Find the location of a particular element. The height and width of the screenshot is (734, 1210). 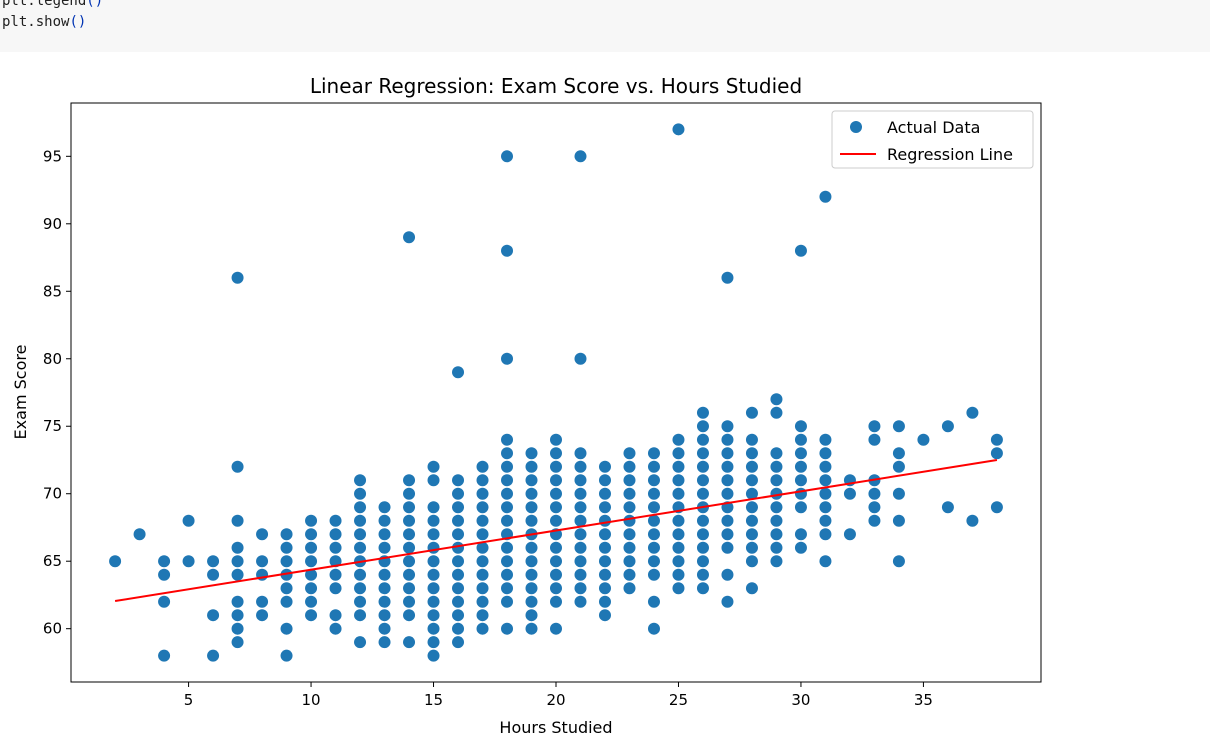

x-tick-label: 20 is located at coordinates (555, 700).